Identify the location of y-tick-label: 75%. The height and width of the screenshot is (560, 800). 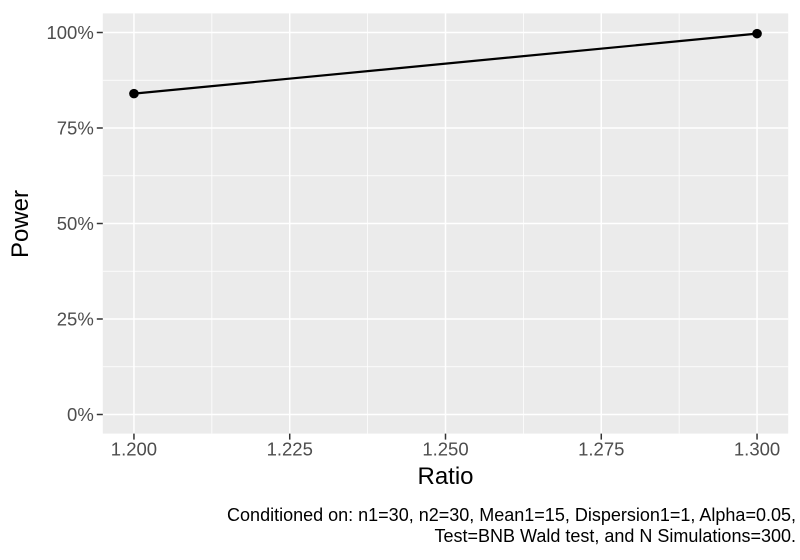
(75, 128).